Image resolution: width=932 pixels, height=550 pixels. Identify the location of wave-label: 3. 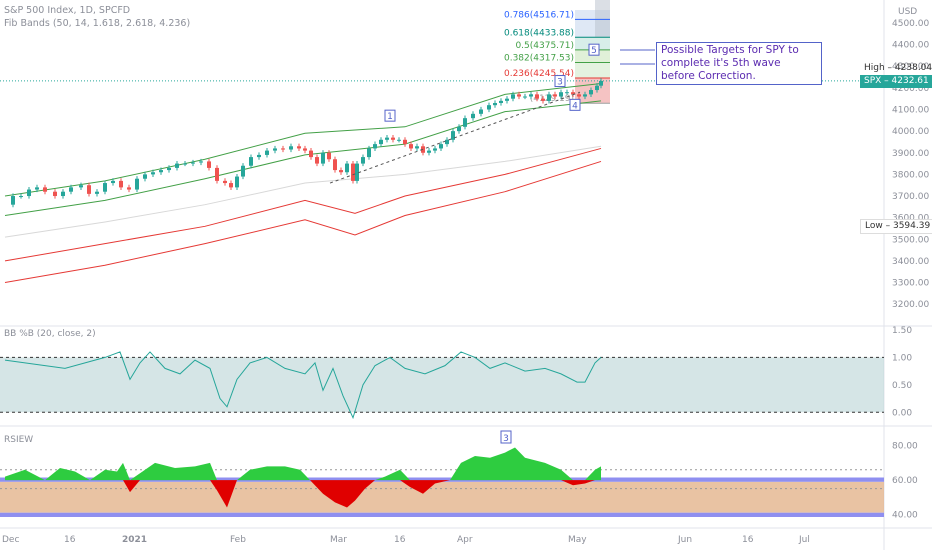
(560, 83).